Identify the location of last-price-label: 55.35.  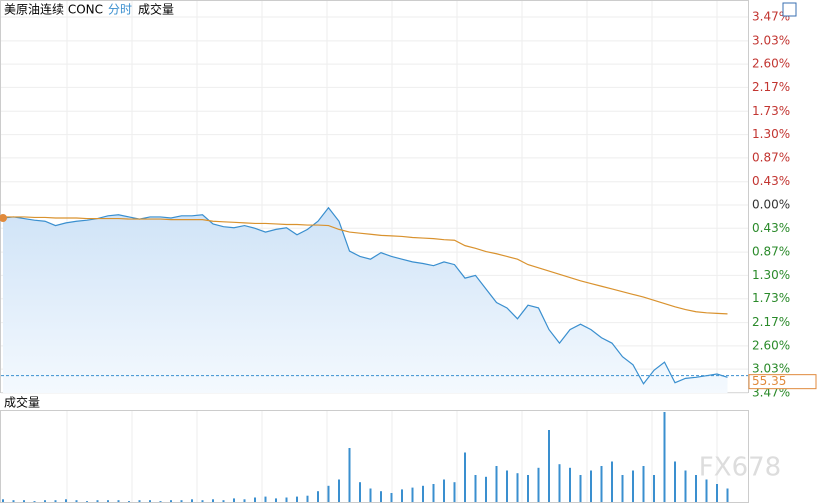
(769, 381).